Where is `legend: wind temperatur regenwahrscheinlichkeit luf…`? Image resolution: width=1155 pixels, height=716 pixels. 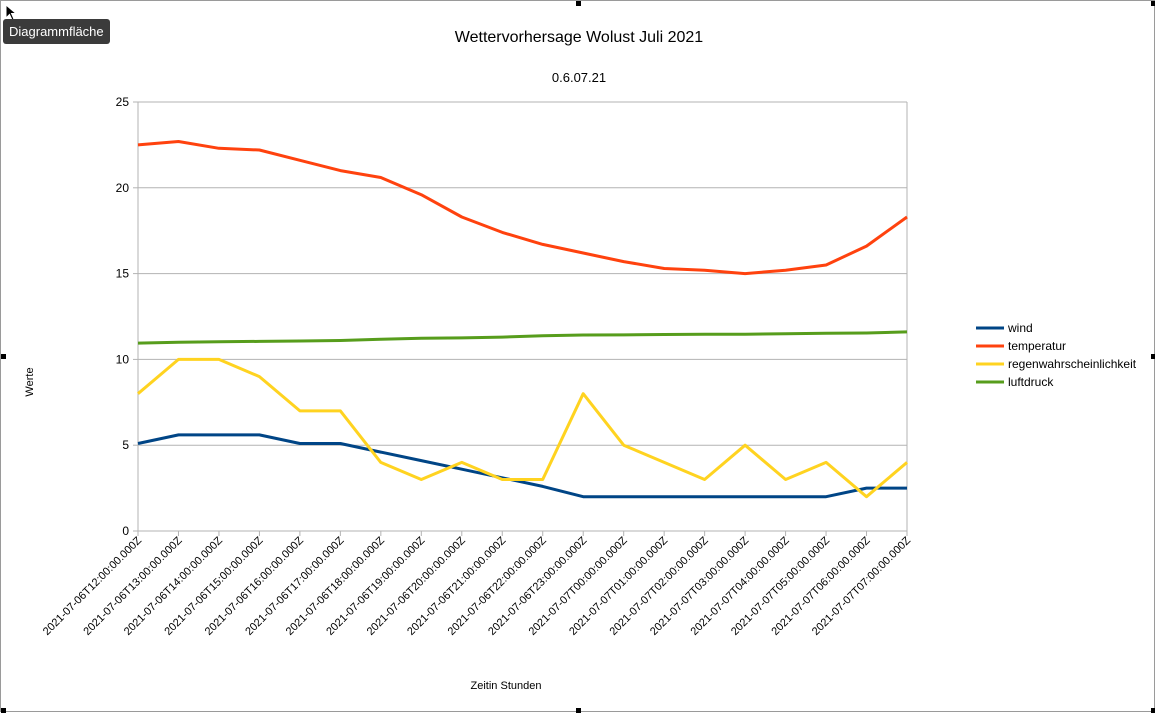 legend: wind temperatur regenwahrscheinlichkeit luf… is located at coordinates (1056, 355).